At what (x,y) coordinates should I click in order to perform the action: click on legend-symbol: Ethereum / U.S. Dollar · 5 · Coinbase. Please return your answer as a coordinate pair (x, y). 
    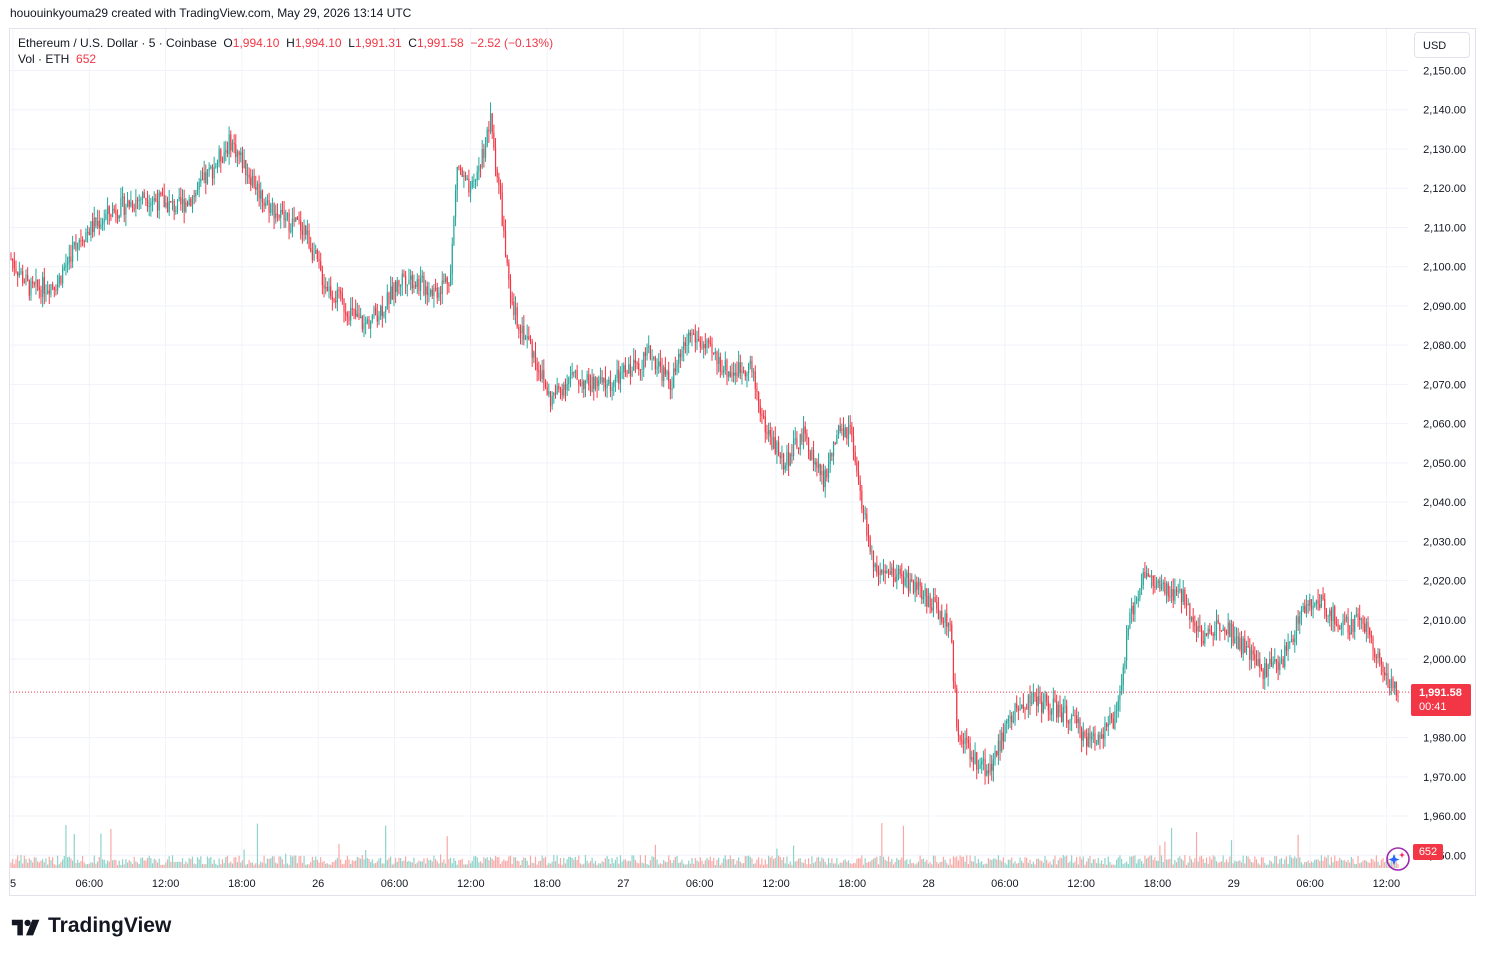
    Looking at the image, I should click on (117, 43).